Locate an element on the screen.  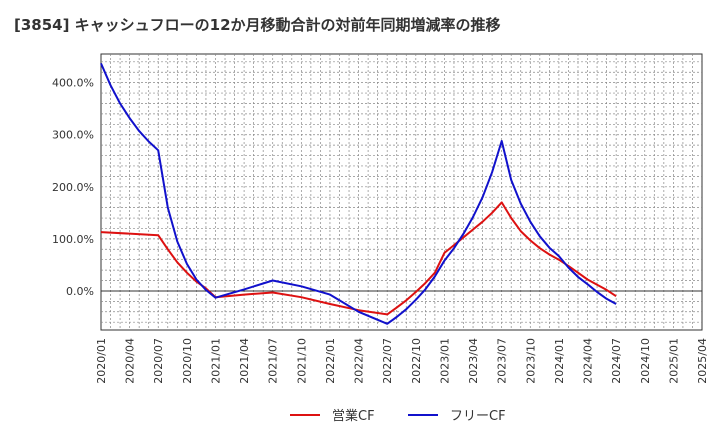
x-tick-label: 2021/04 is located at coordinates (244, 361).